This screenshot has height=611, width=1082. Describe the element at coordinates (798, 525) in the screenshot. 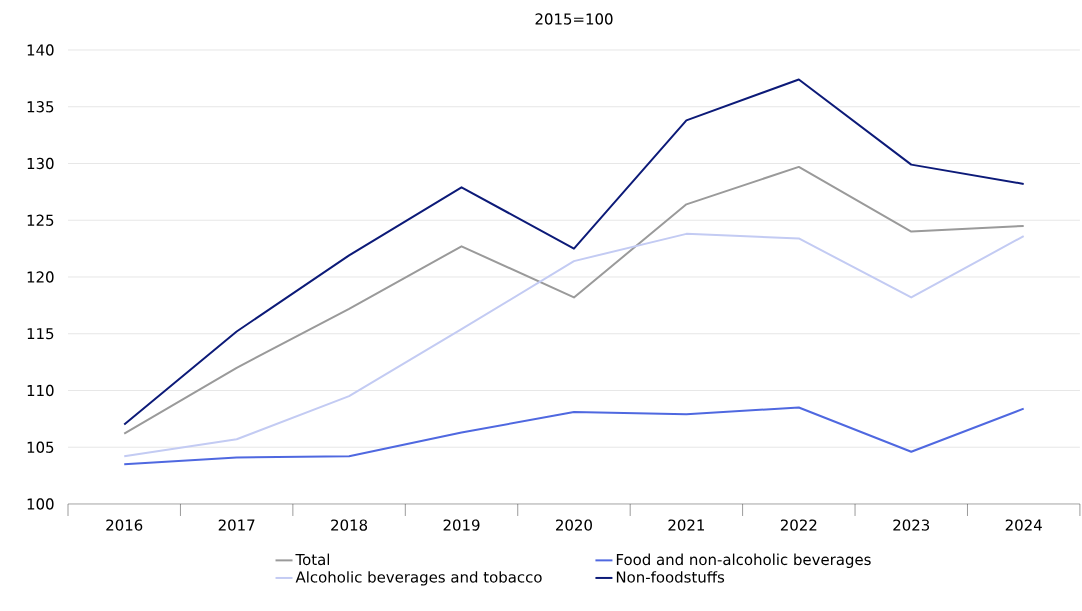

I see `x-tick-label: 2022` at that location.